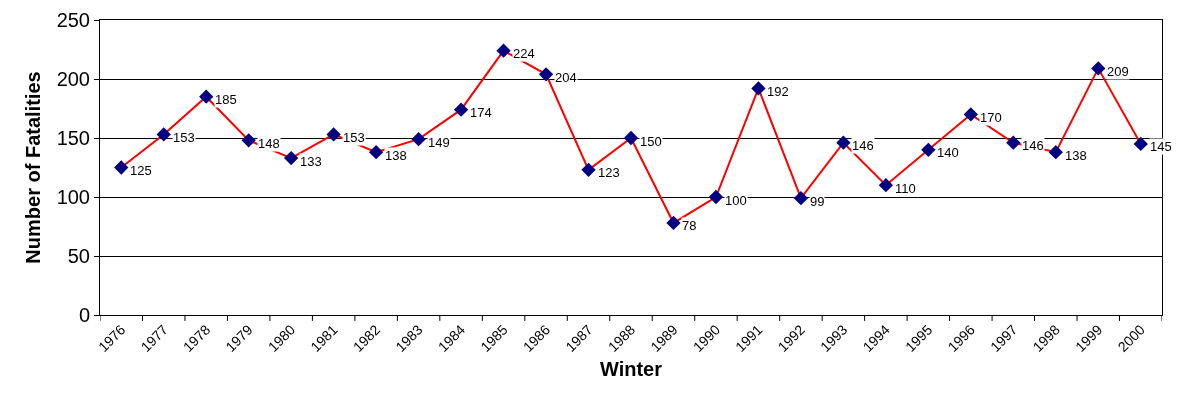 The height and width of the screenshot is (413, 1193). What do you see at coordinates (609, 172) in the screenshot?
I see `data-label: 123` at bounding box center [609, 172].